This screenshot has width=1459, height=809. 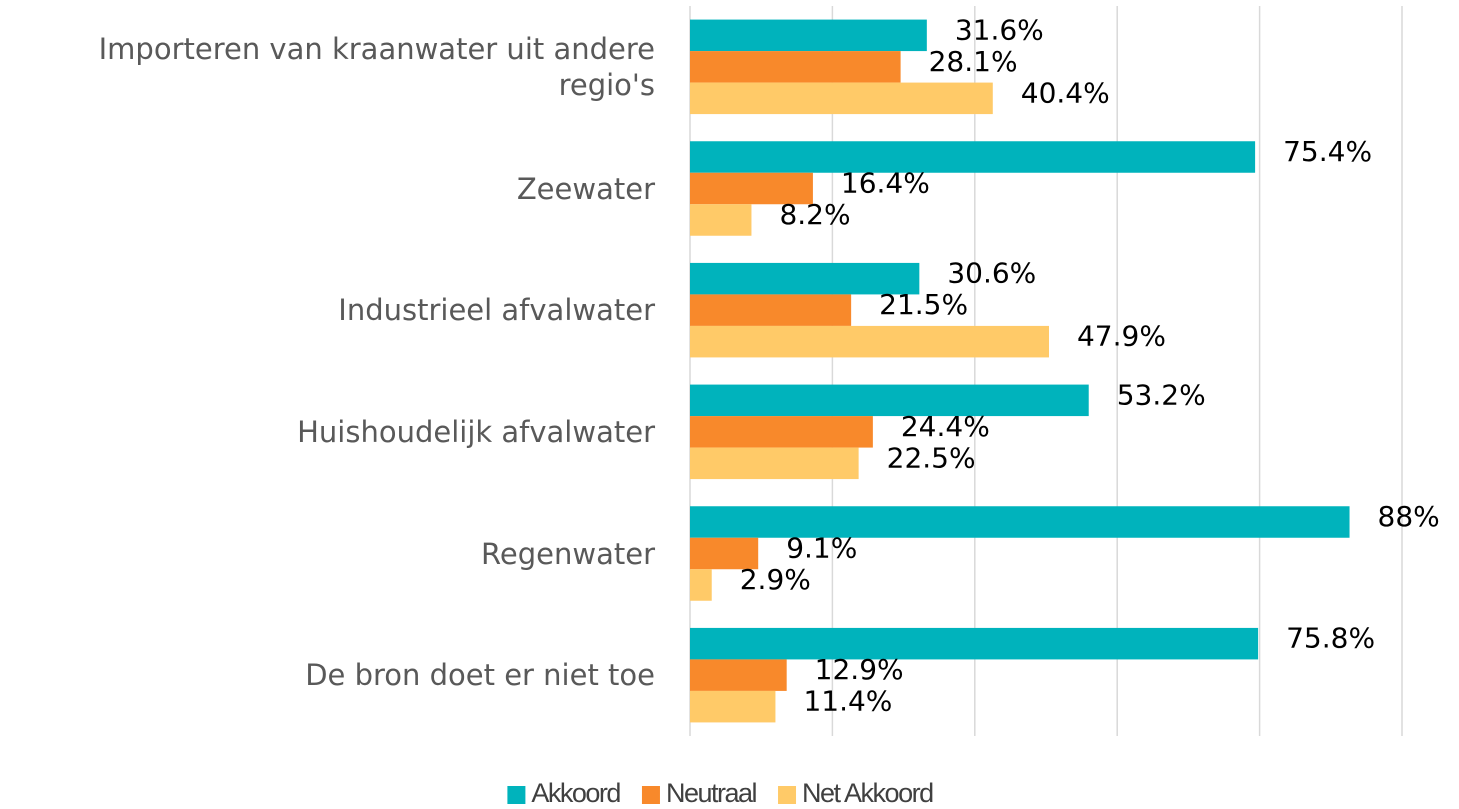 I want to click on data-label: 47.9%, so click(x=1121, y=336).